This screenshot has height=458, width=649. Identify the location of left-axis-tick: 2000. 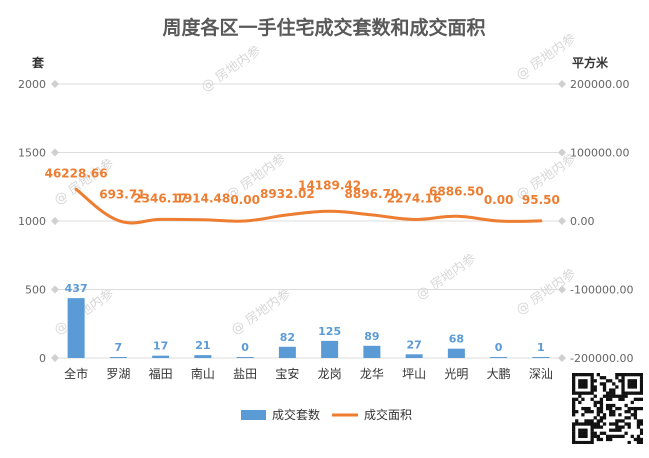
(32, 84).